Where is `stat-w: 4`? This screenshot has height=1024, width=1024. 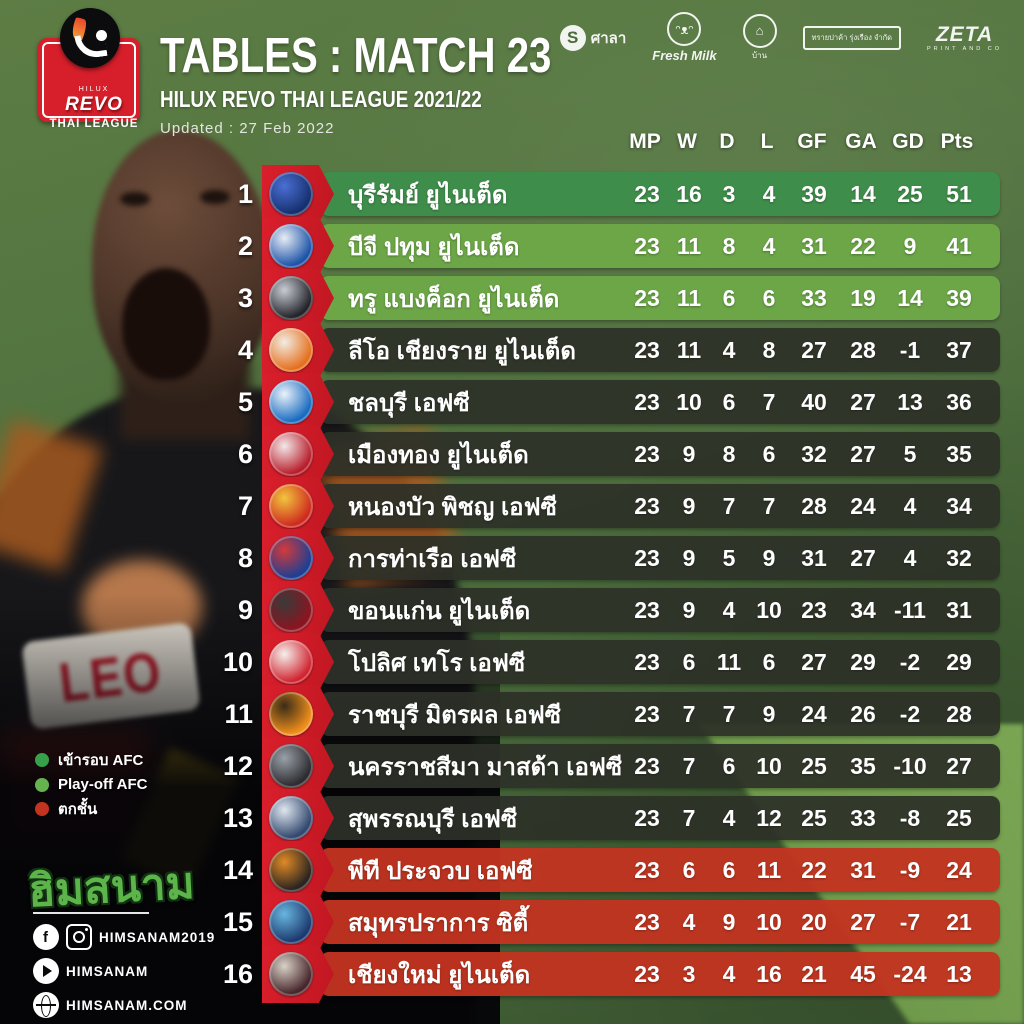
stat-w: 4 is located at coordinates (689, 921).